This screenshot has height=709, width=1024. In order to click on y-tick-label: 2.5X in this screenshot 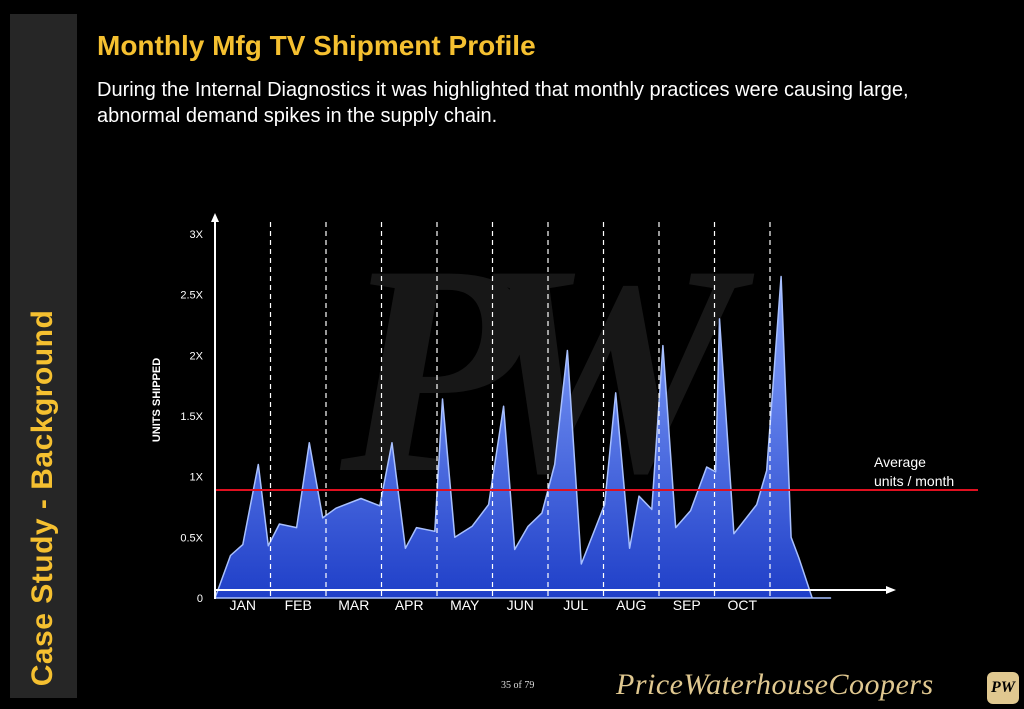, I will do `click(191, 296)`.